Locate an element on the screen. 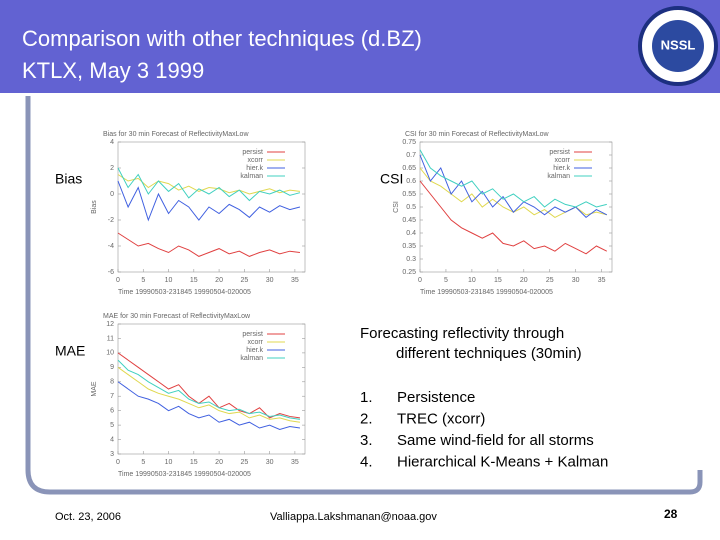 The height and width of the screenshot is (540, 720). y-axis-label: CSI is located at coordinates (396, 207).